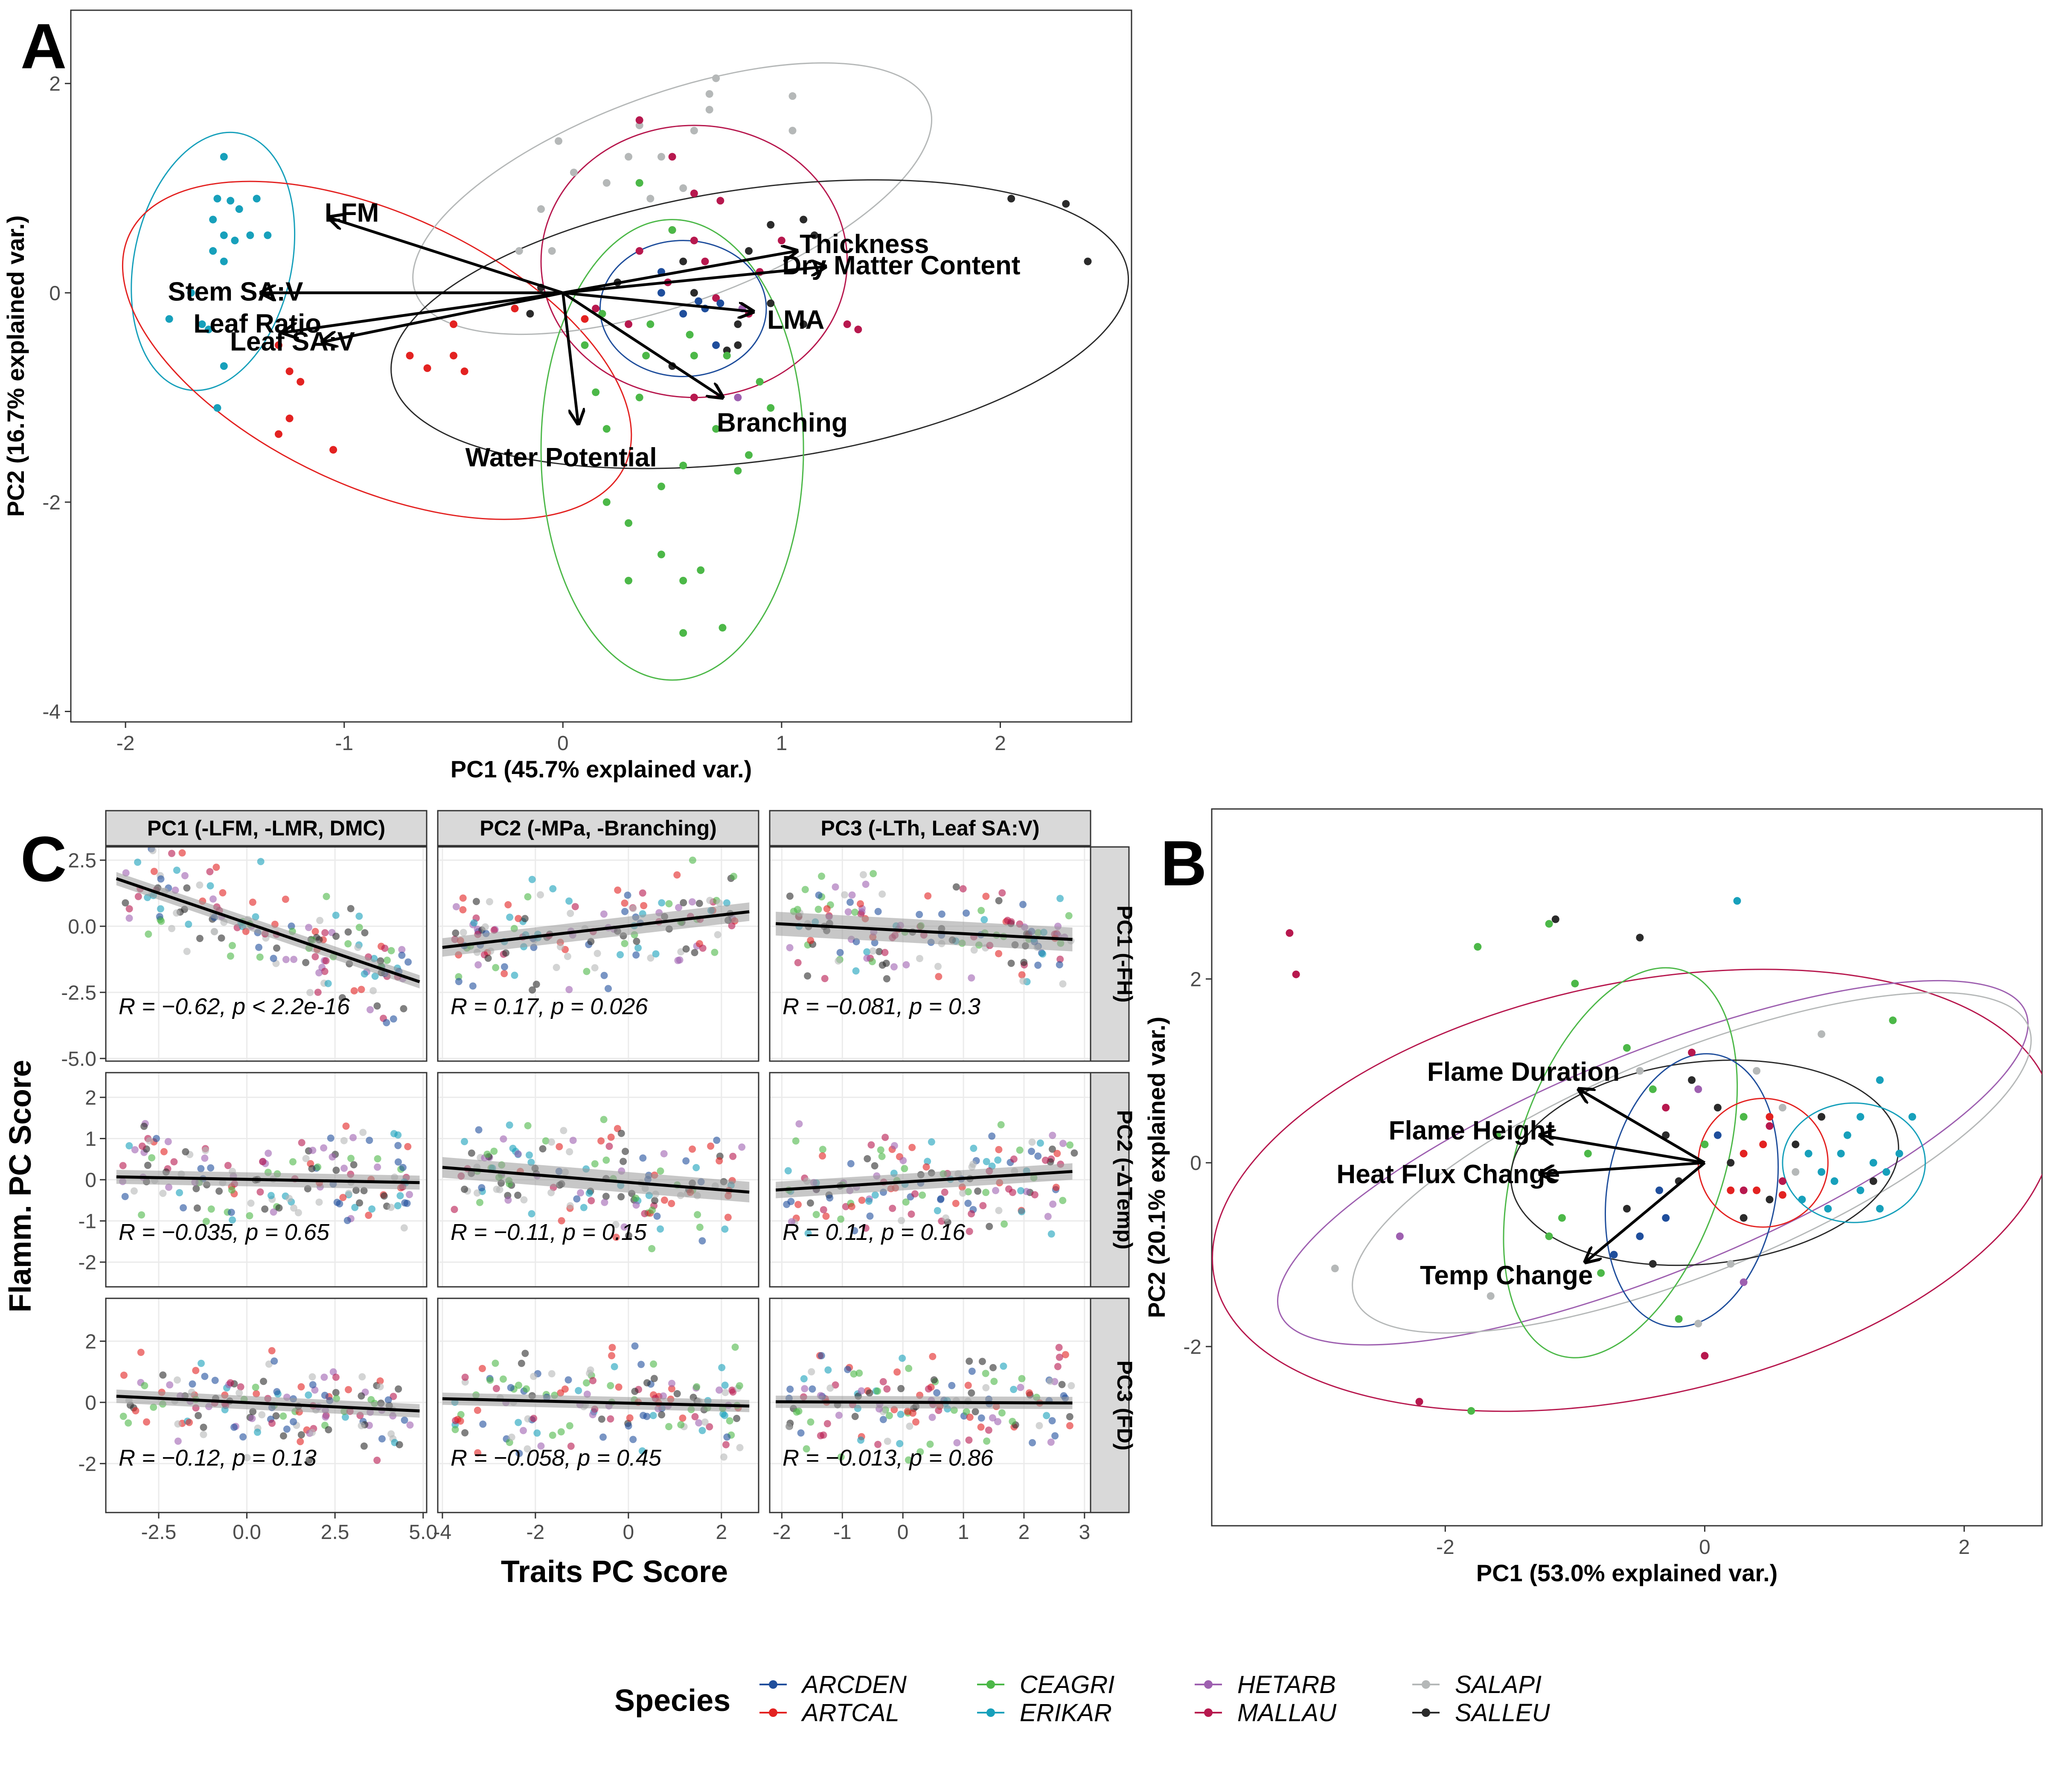  What do you see at coordinates (1125, 1180) in the screenshot?
I see `facet-row-label: PC2 (-ΔTemp)` at bounding box center [1125, 1180].